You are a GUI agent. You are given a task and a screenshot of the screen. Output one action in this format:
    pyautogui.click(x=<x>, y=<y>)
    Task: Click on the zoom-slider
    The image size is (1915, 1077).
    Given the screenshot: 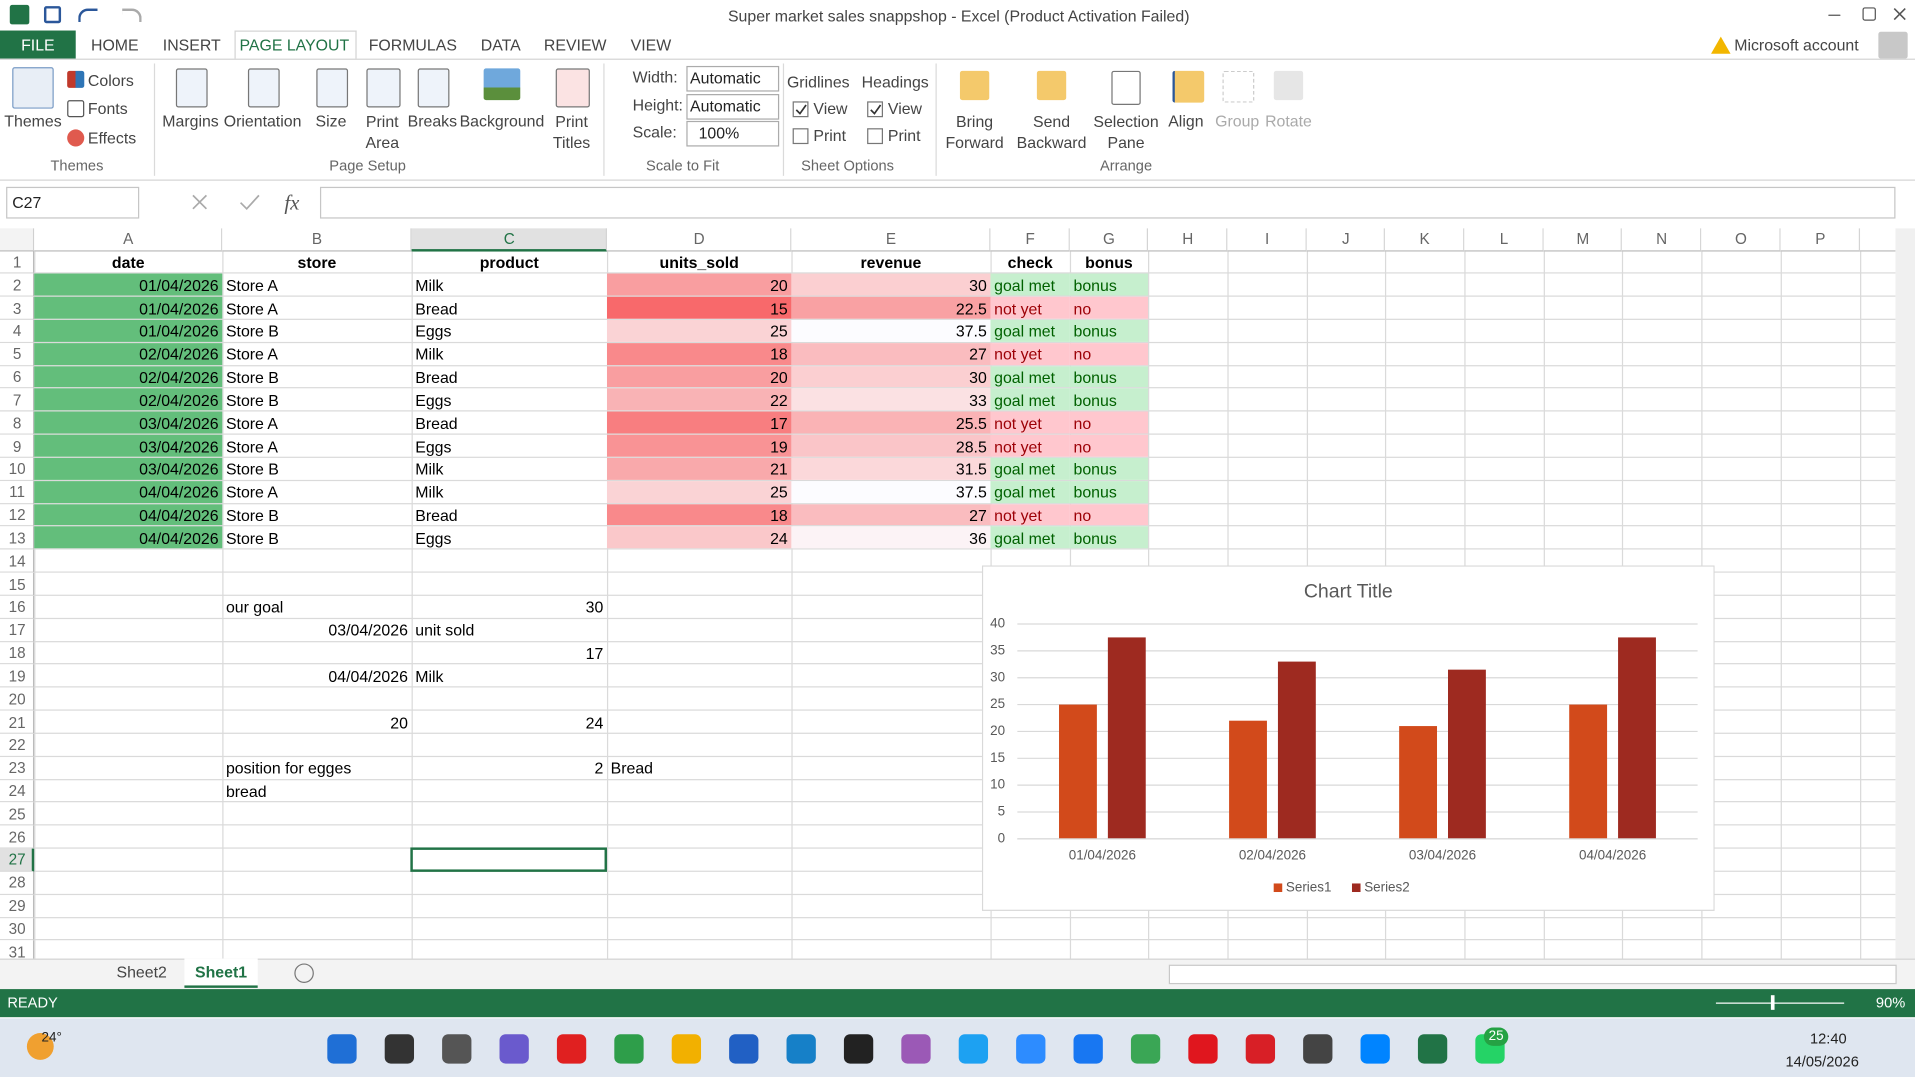 What is the action you would take?
    pyautogui.click(x=1780, y=1003)
    